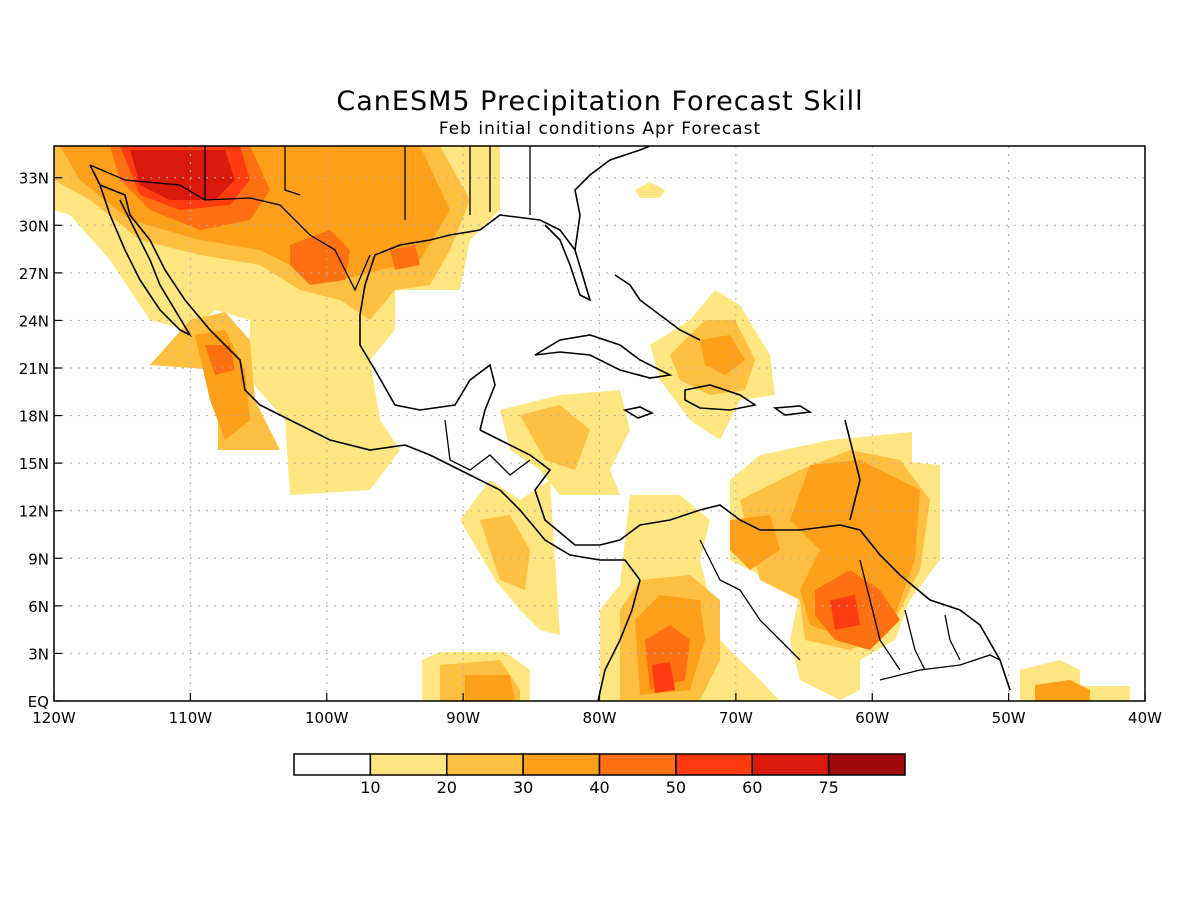 The height and width of the screenshot is (900, 1200). I want to click on map-title: CanESM5 Precipitation Forecast Skill, so click(600, 101).